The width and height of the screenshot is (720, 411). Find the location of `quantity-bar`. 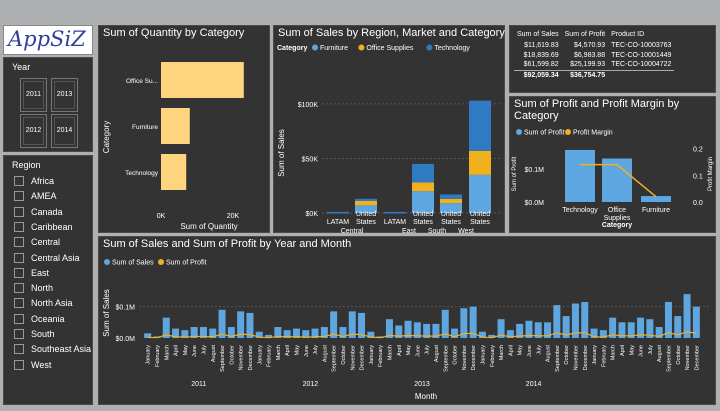

quantity-bar is located at coordinates (202, 80).